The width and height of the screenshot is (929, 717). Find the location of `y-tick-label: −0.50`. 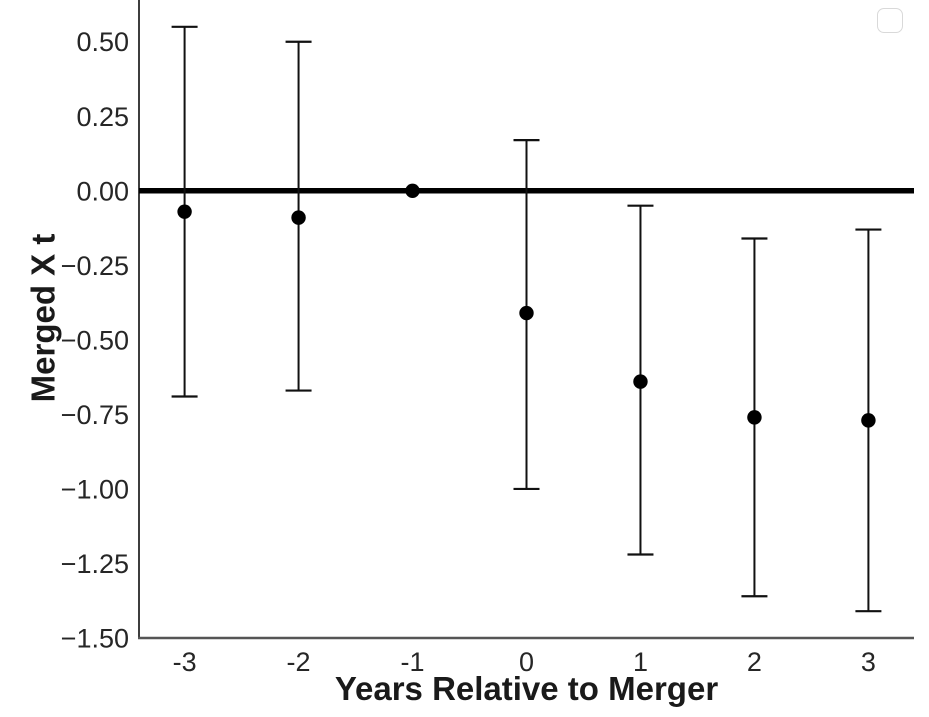

y-tick-label: −0.50 is located at coordinates (95, 340).